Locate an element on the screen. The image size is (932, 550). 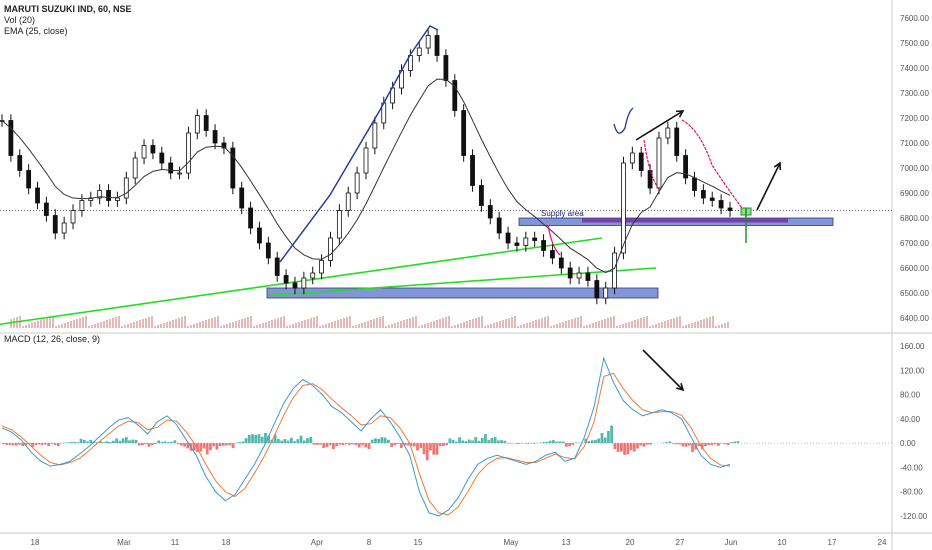
trendline-long is located at coordinates (301, 281).